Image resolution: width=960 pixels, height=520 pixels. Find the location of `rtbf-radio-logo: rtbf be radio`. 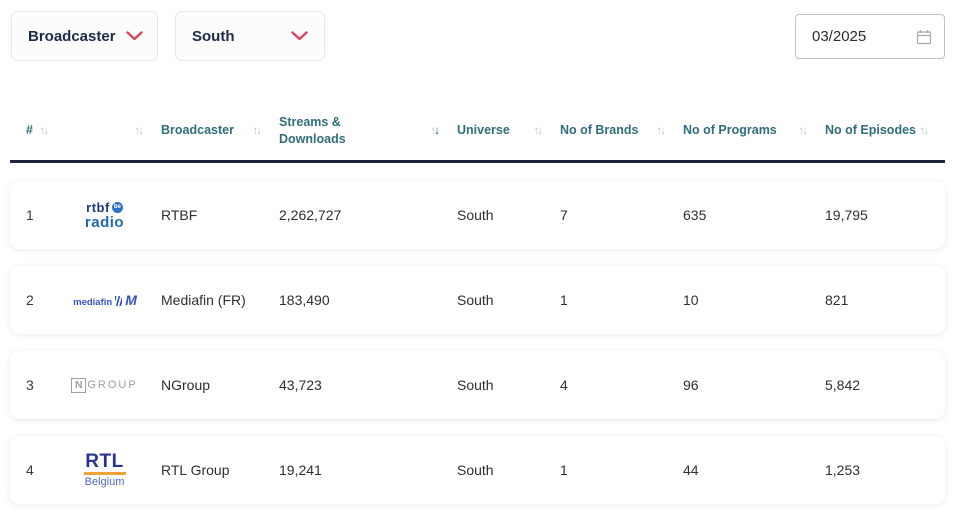

rtbf-radio-logo: rtbf be radio is located at coordinates (104, 215).